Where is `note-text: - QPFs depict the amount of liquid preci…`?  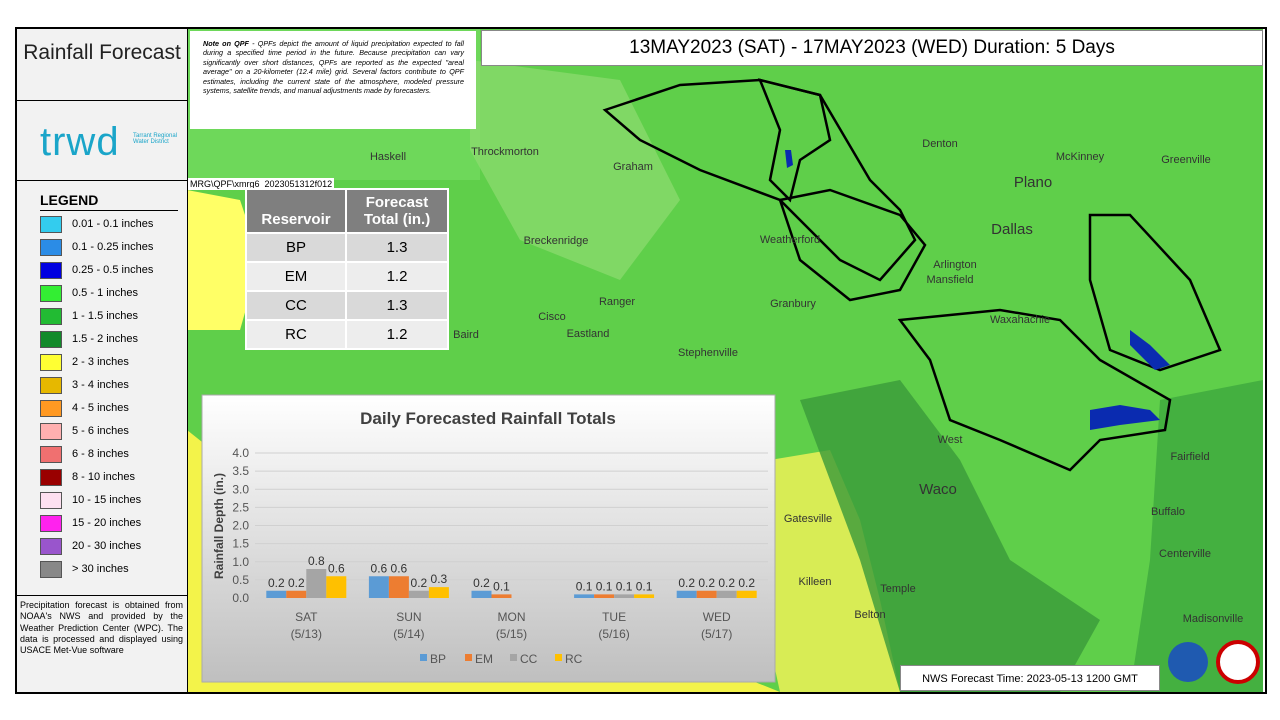
note-text: - QPFs depict the amount of liquid preci… is located at coordinates (333, 67).